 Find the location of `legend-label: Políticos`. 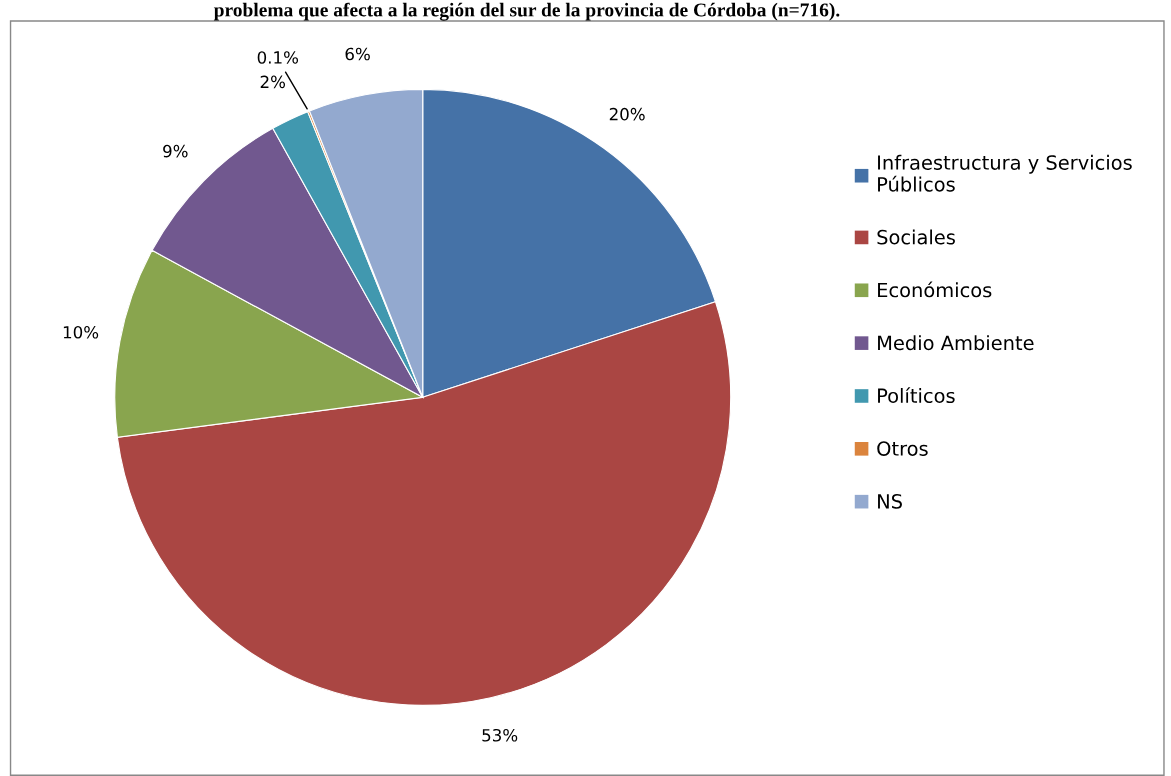

legend-label: Políticos is located at coordinates (916, 395).